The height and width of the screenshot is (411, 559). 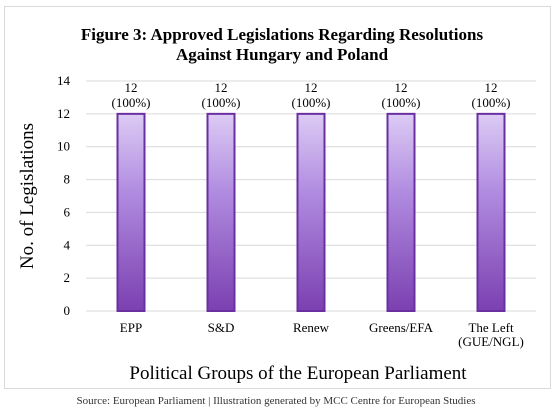 I want to click on x-category-label: Greens/EFA, so click(x=401, y=327).